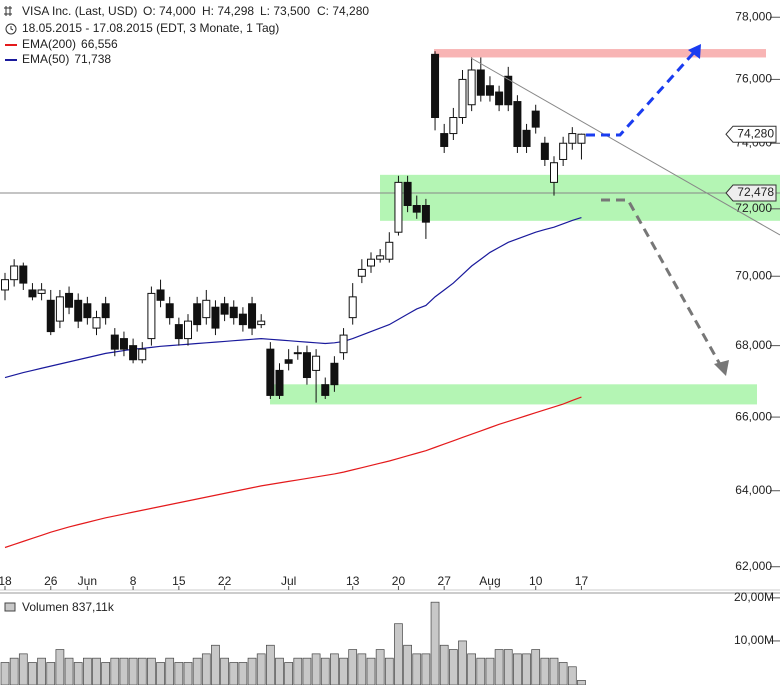 This screenshot has width=780, height=685. I want to click on arrow-down, so click(662, 283).